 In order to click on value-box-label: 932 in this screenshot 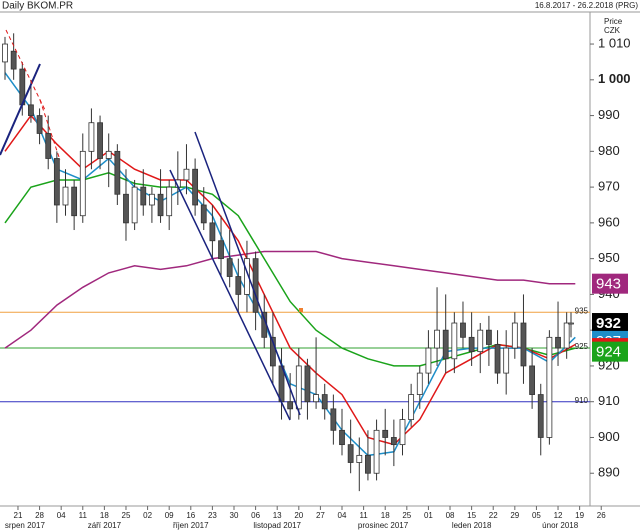, I will do `click(608, 323)`.